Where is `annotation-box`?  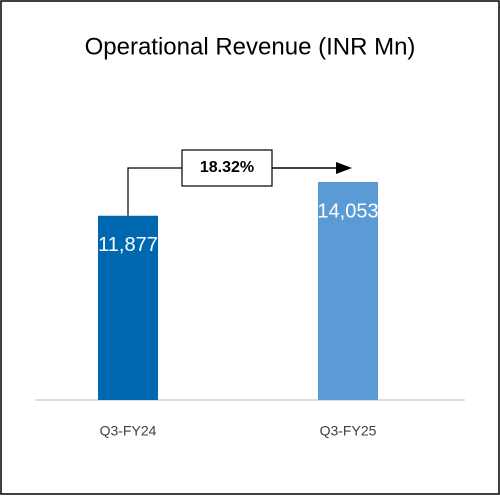
annotation-box is located at coordinates (227, 168).